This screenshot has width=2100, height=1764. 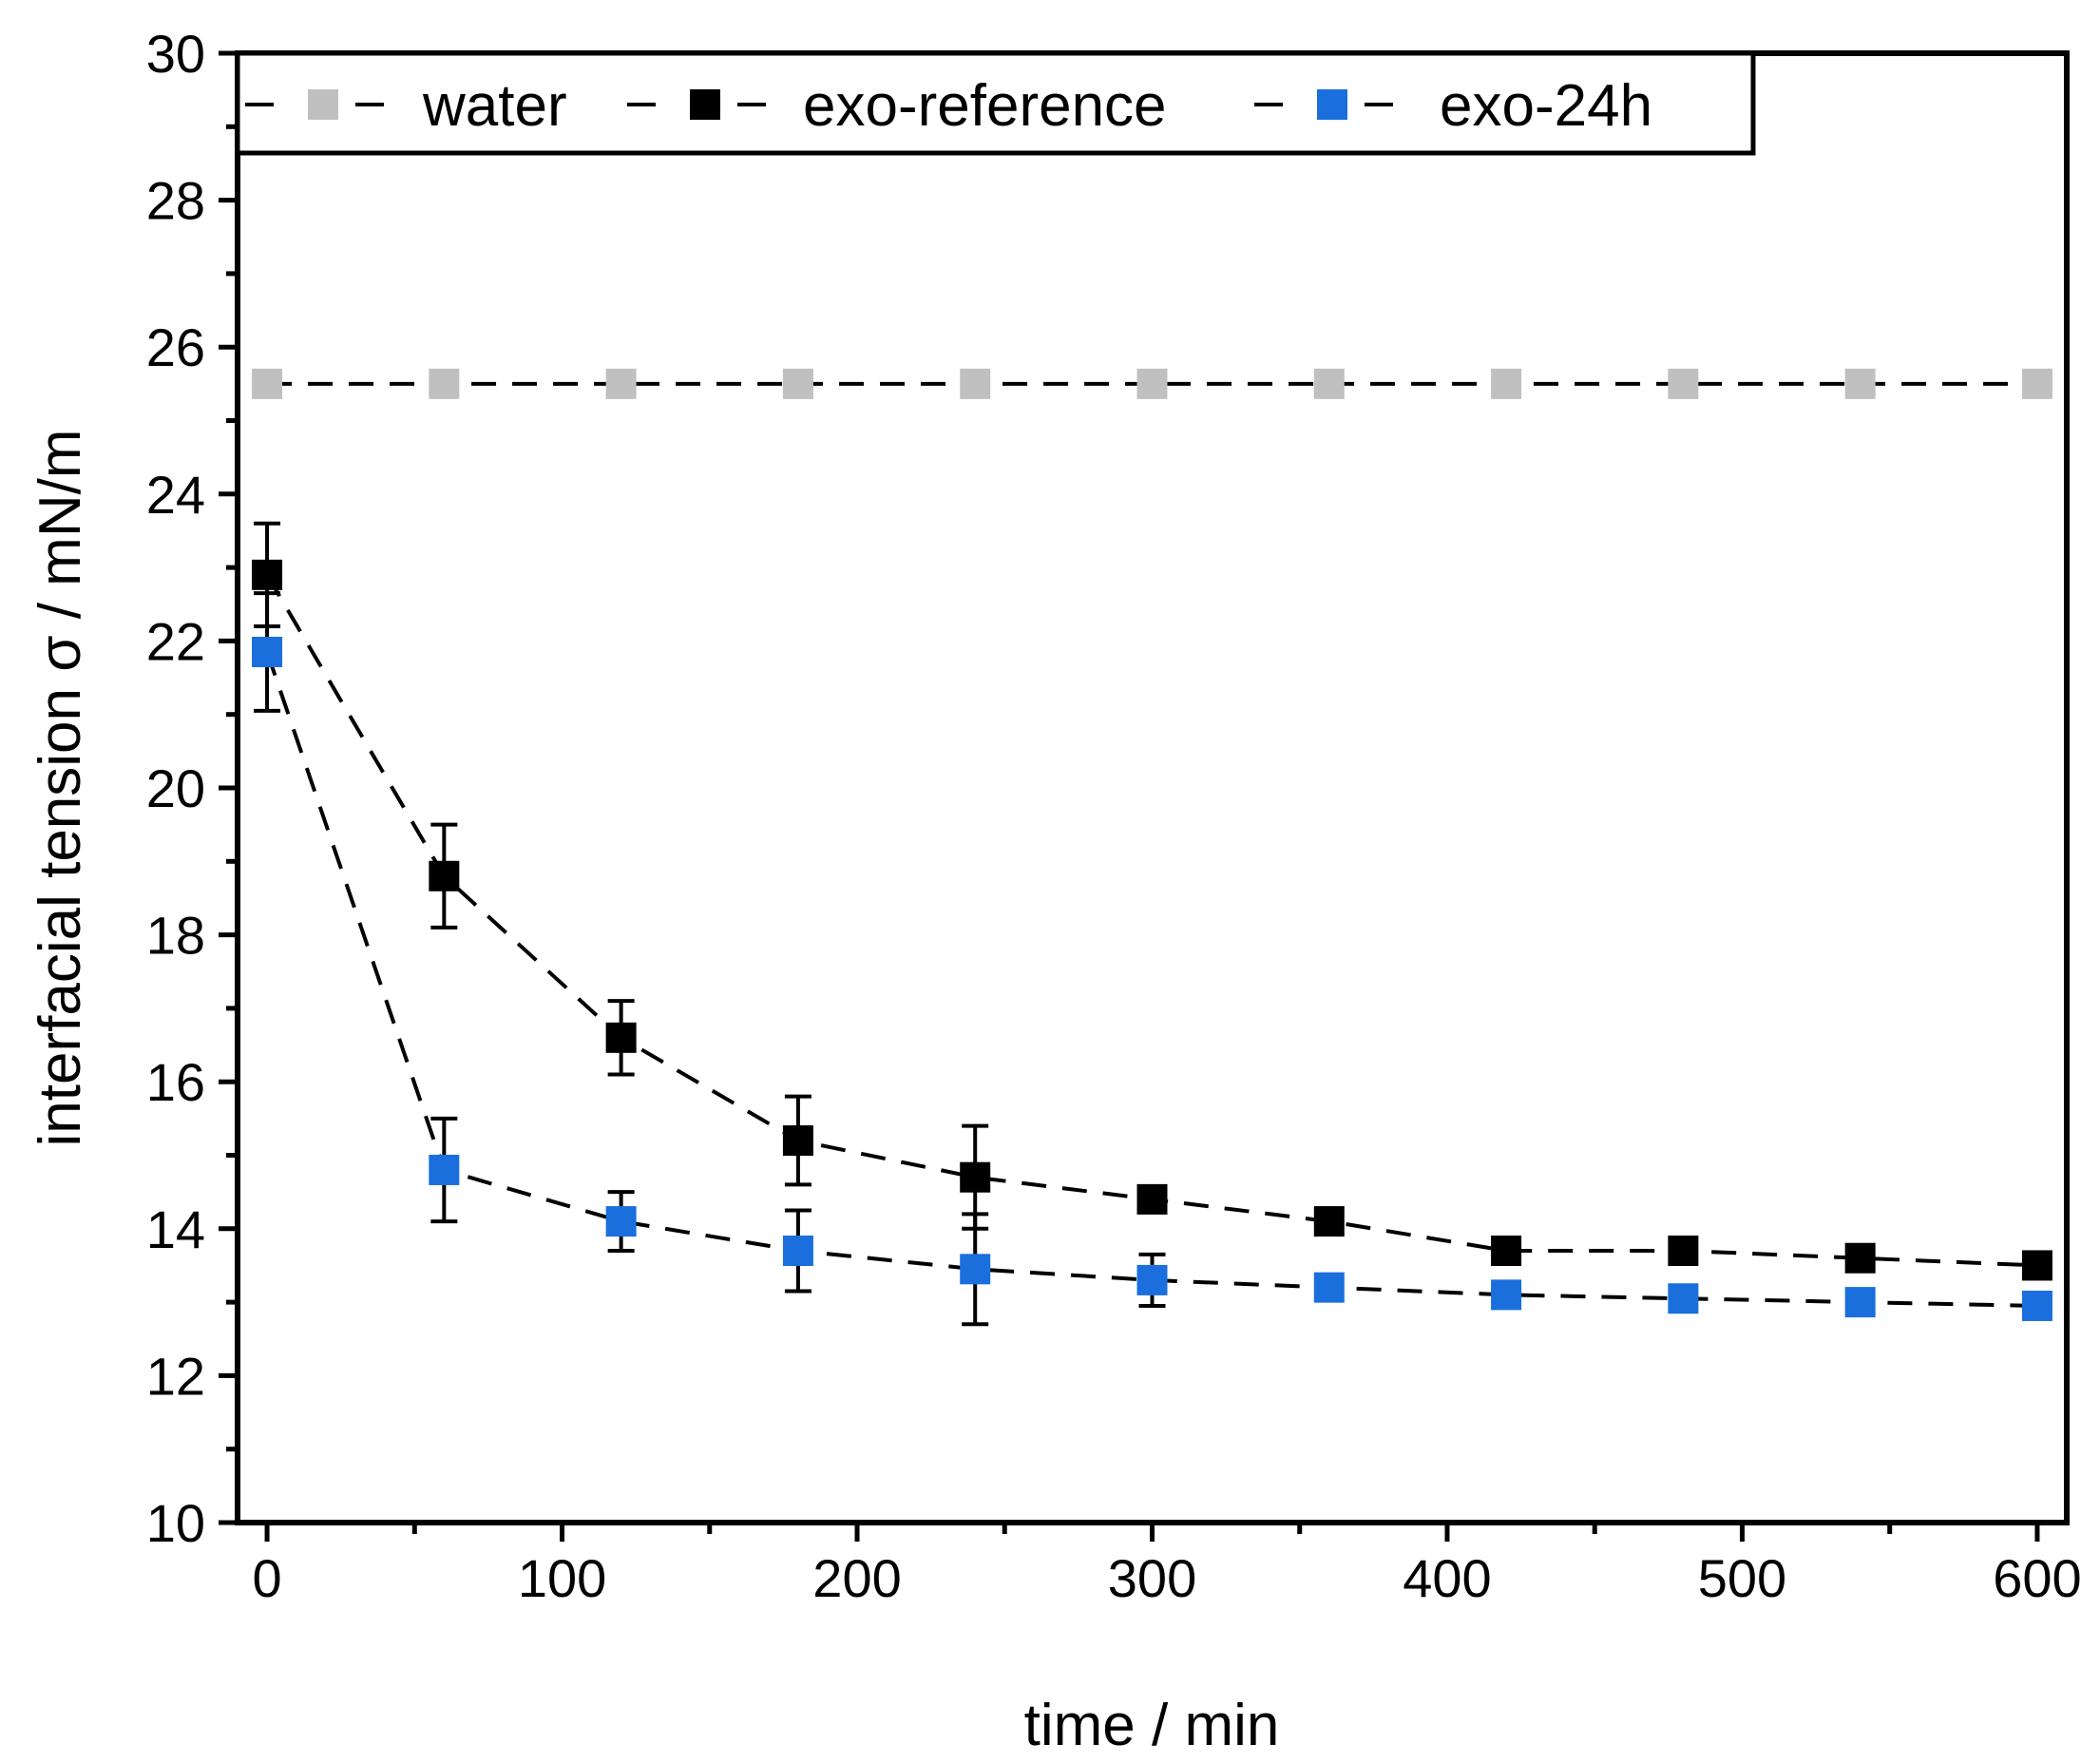 What do you see at coordinates (175, 936) in the screenshot?
I see `y-tick-label: 18` at bounding box center [175, 936].